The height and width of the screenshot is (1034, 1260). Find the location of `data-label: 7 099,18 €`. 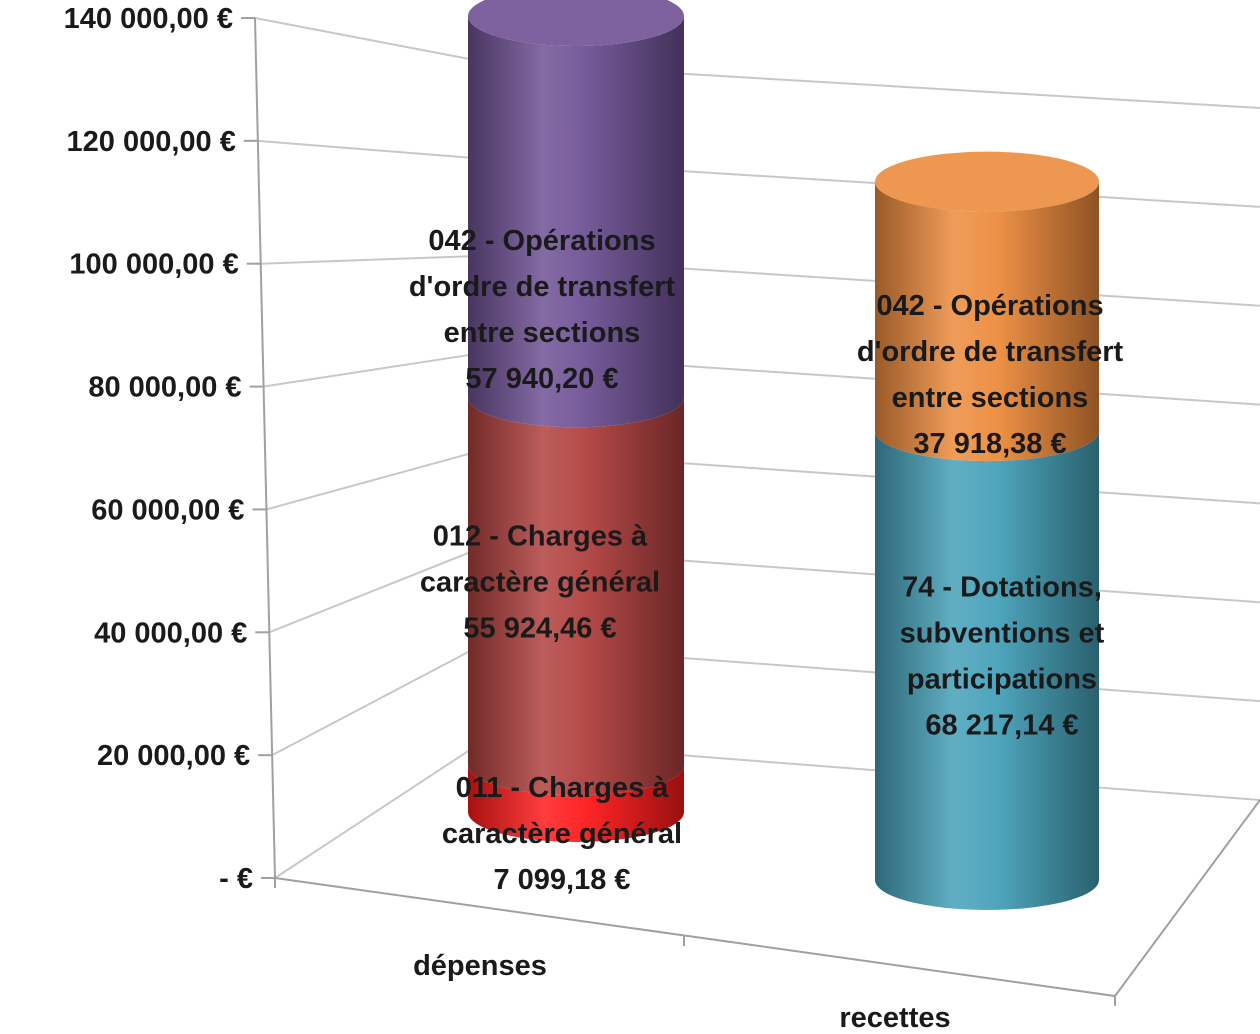

data-label: 7 099,18 € is located at coordinates (561, 880).